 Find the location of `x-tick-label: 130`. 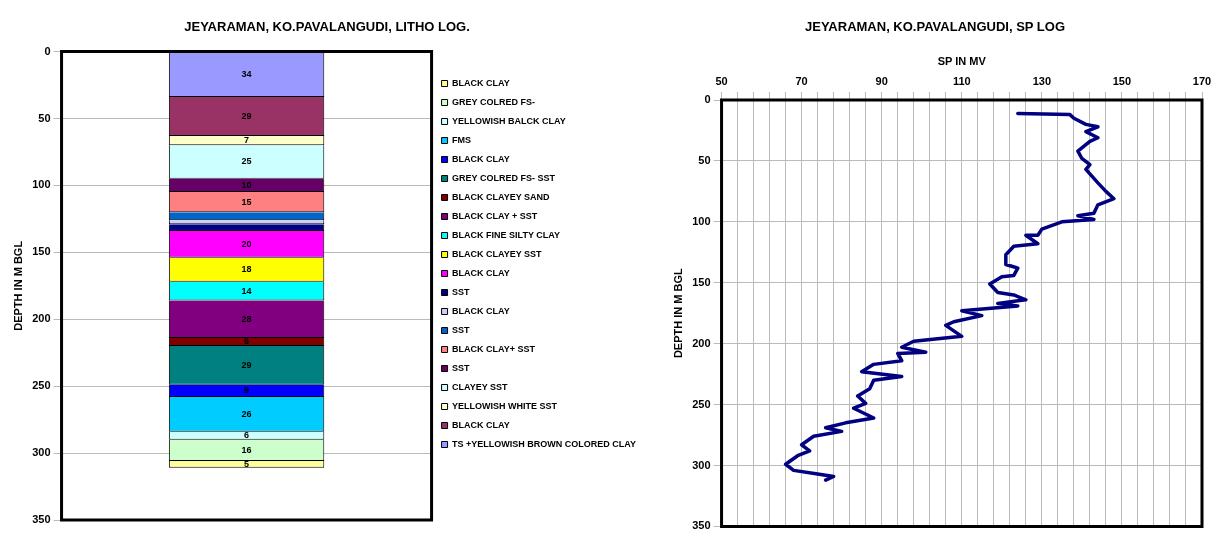

x-tick-label: 130 is located at coordinates (1042, 81).